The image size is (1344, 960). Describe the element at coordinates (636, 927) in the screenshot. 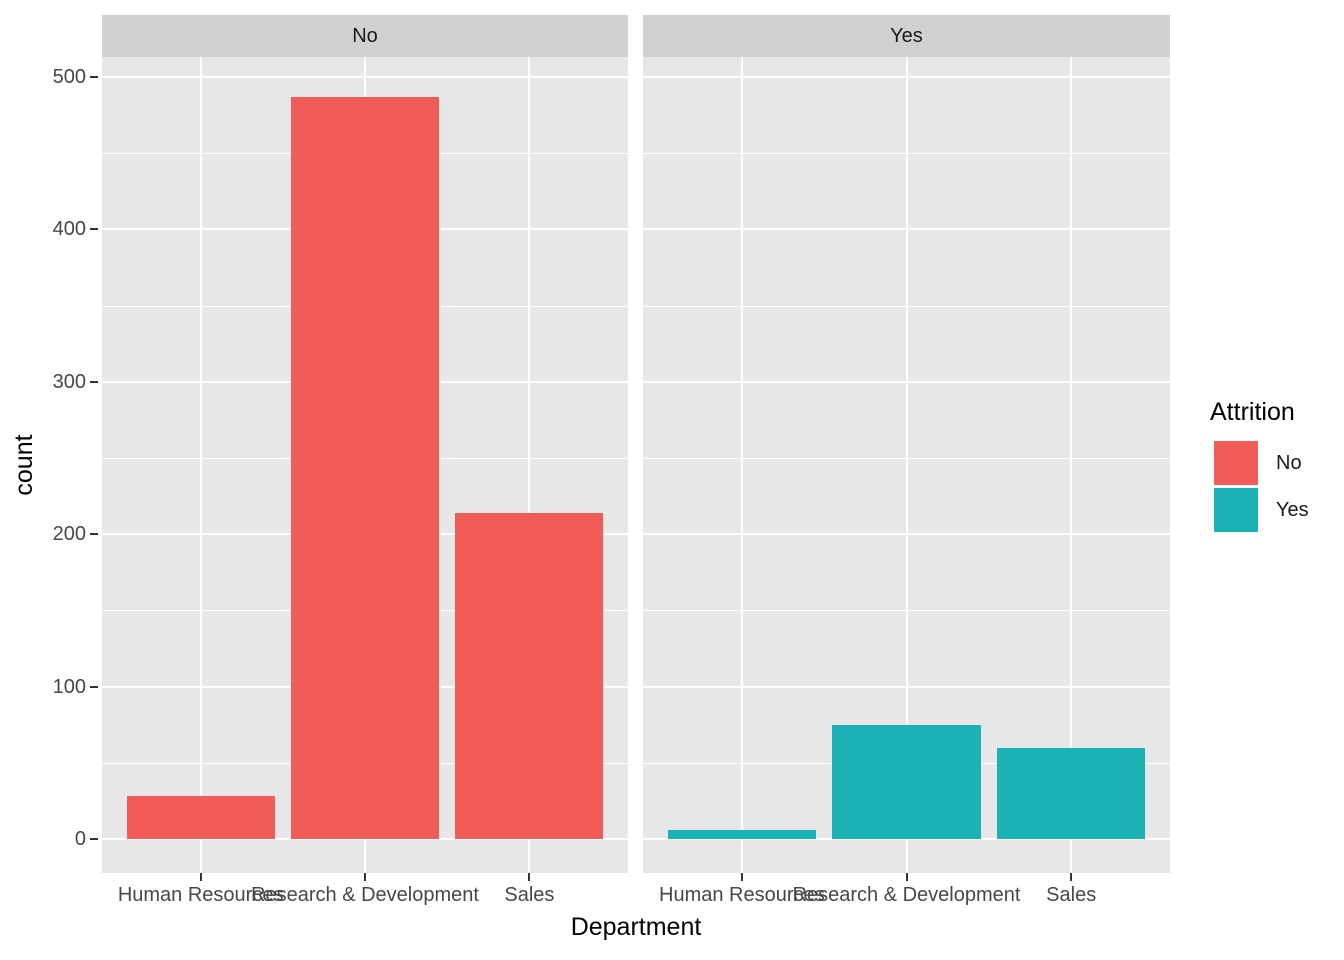

I see `x-axis-title: Department` at that location.